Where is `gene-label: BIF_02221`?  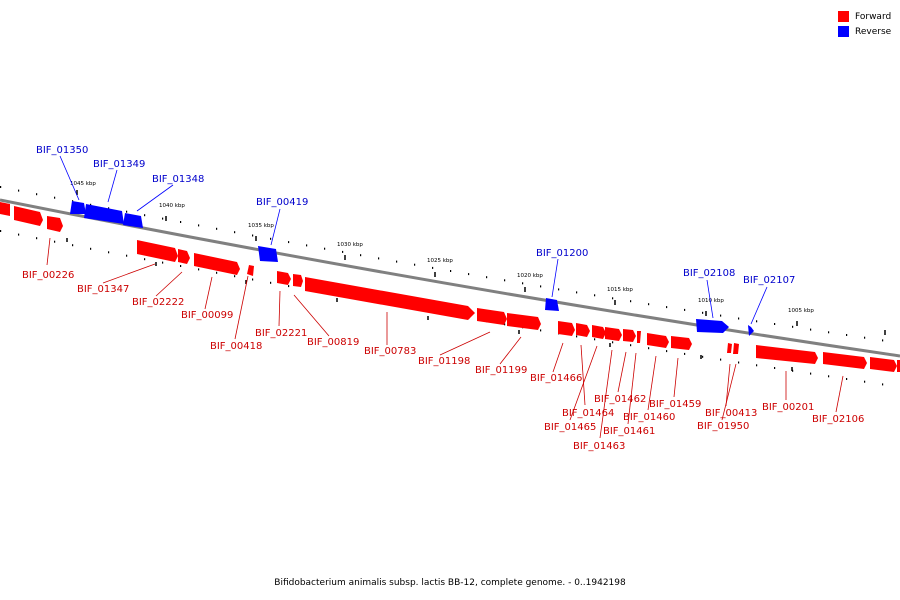 gene-label: BIF_02221 is located at coordinates (281, 333).